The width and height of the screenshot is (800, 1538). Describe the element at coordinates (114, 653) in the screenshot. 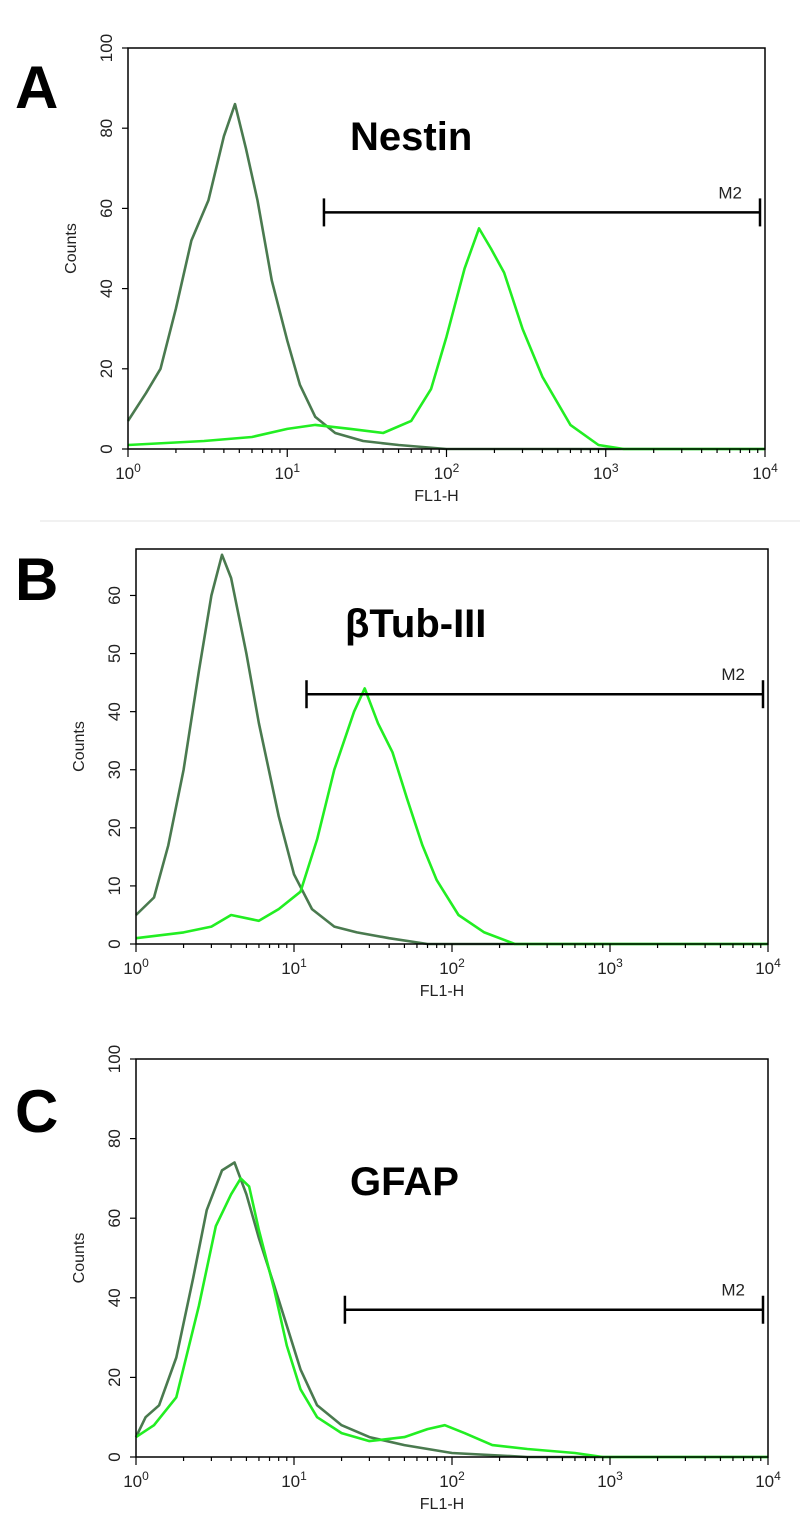

I see `y-tick-label: 50` at that location.